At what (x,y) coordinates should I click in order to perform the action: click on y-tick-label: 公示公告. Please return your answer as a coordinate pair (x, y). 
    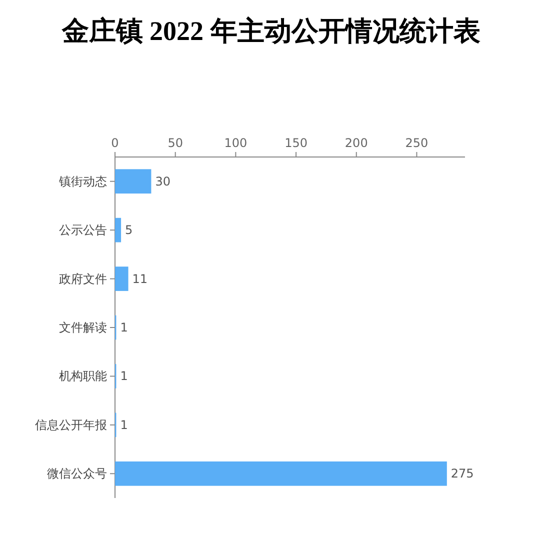
    Looking at the image, I should click on (83, 230).